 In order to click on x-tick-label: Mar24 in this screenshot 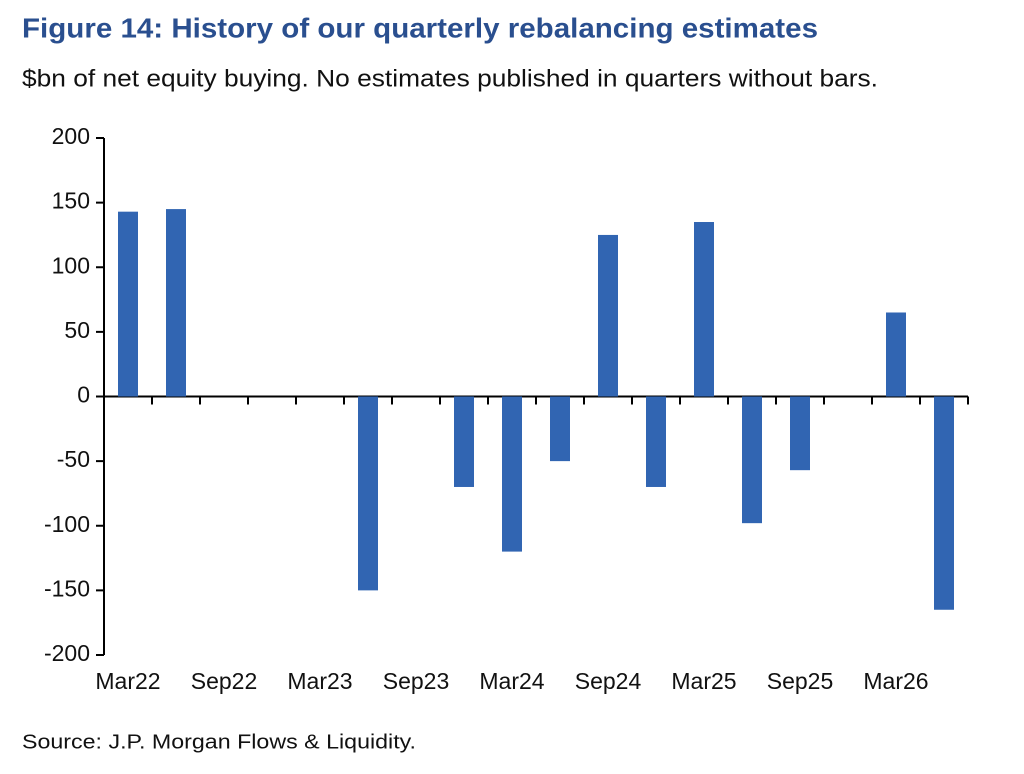, I will do `click(511, 681)`.